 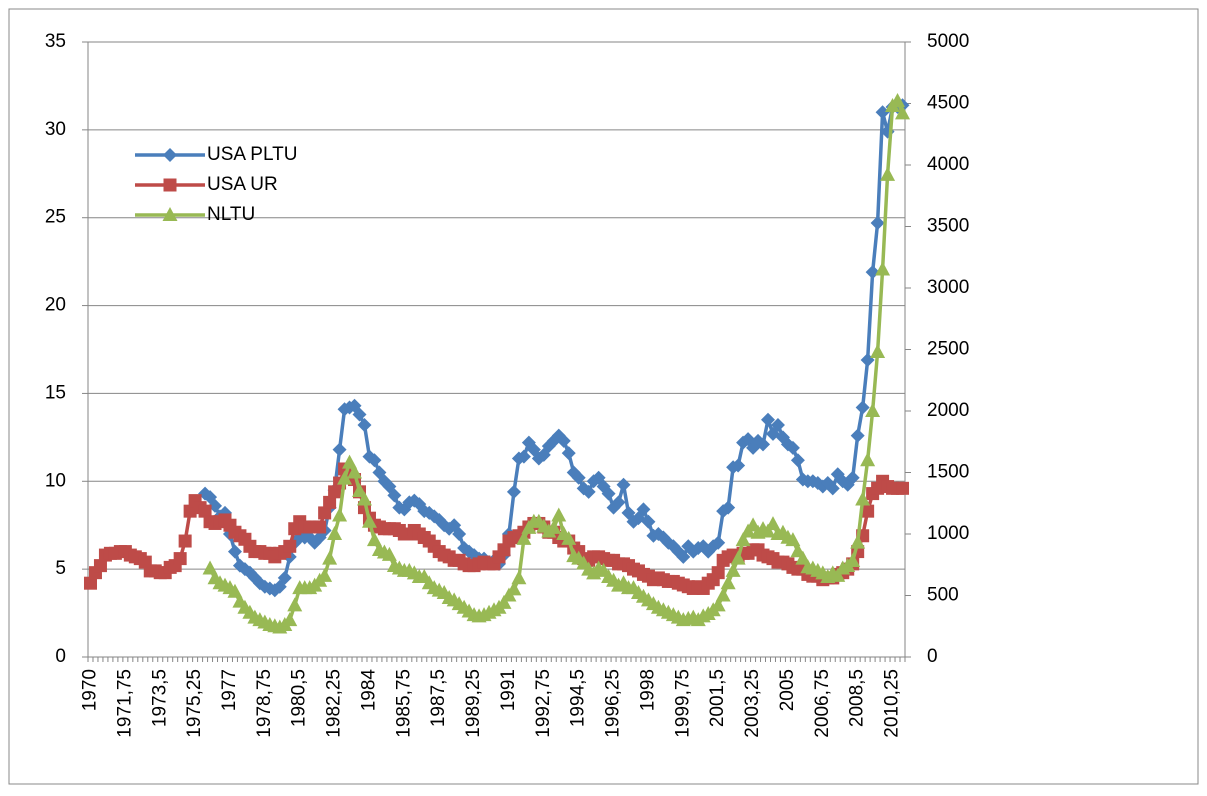 What do you see at coordinates (752, 703) in the screenshot?
I see `x-tick-label: 2003,25` at bounding box center [752, 703].